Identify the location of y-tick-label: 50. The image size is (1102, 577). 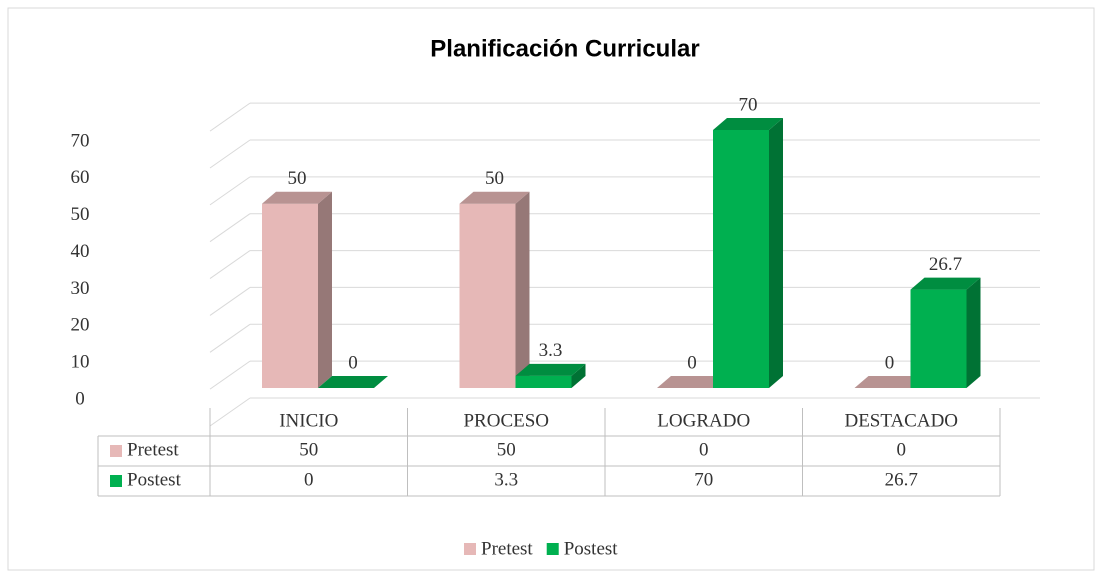
(80, 214).